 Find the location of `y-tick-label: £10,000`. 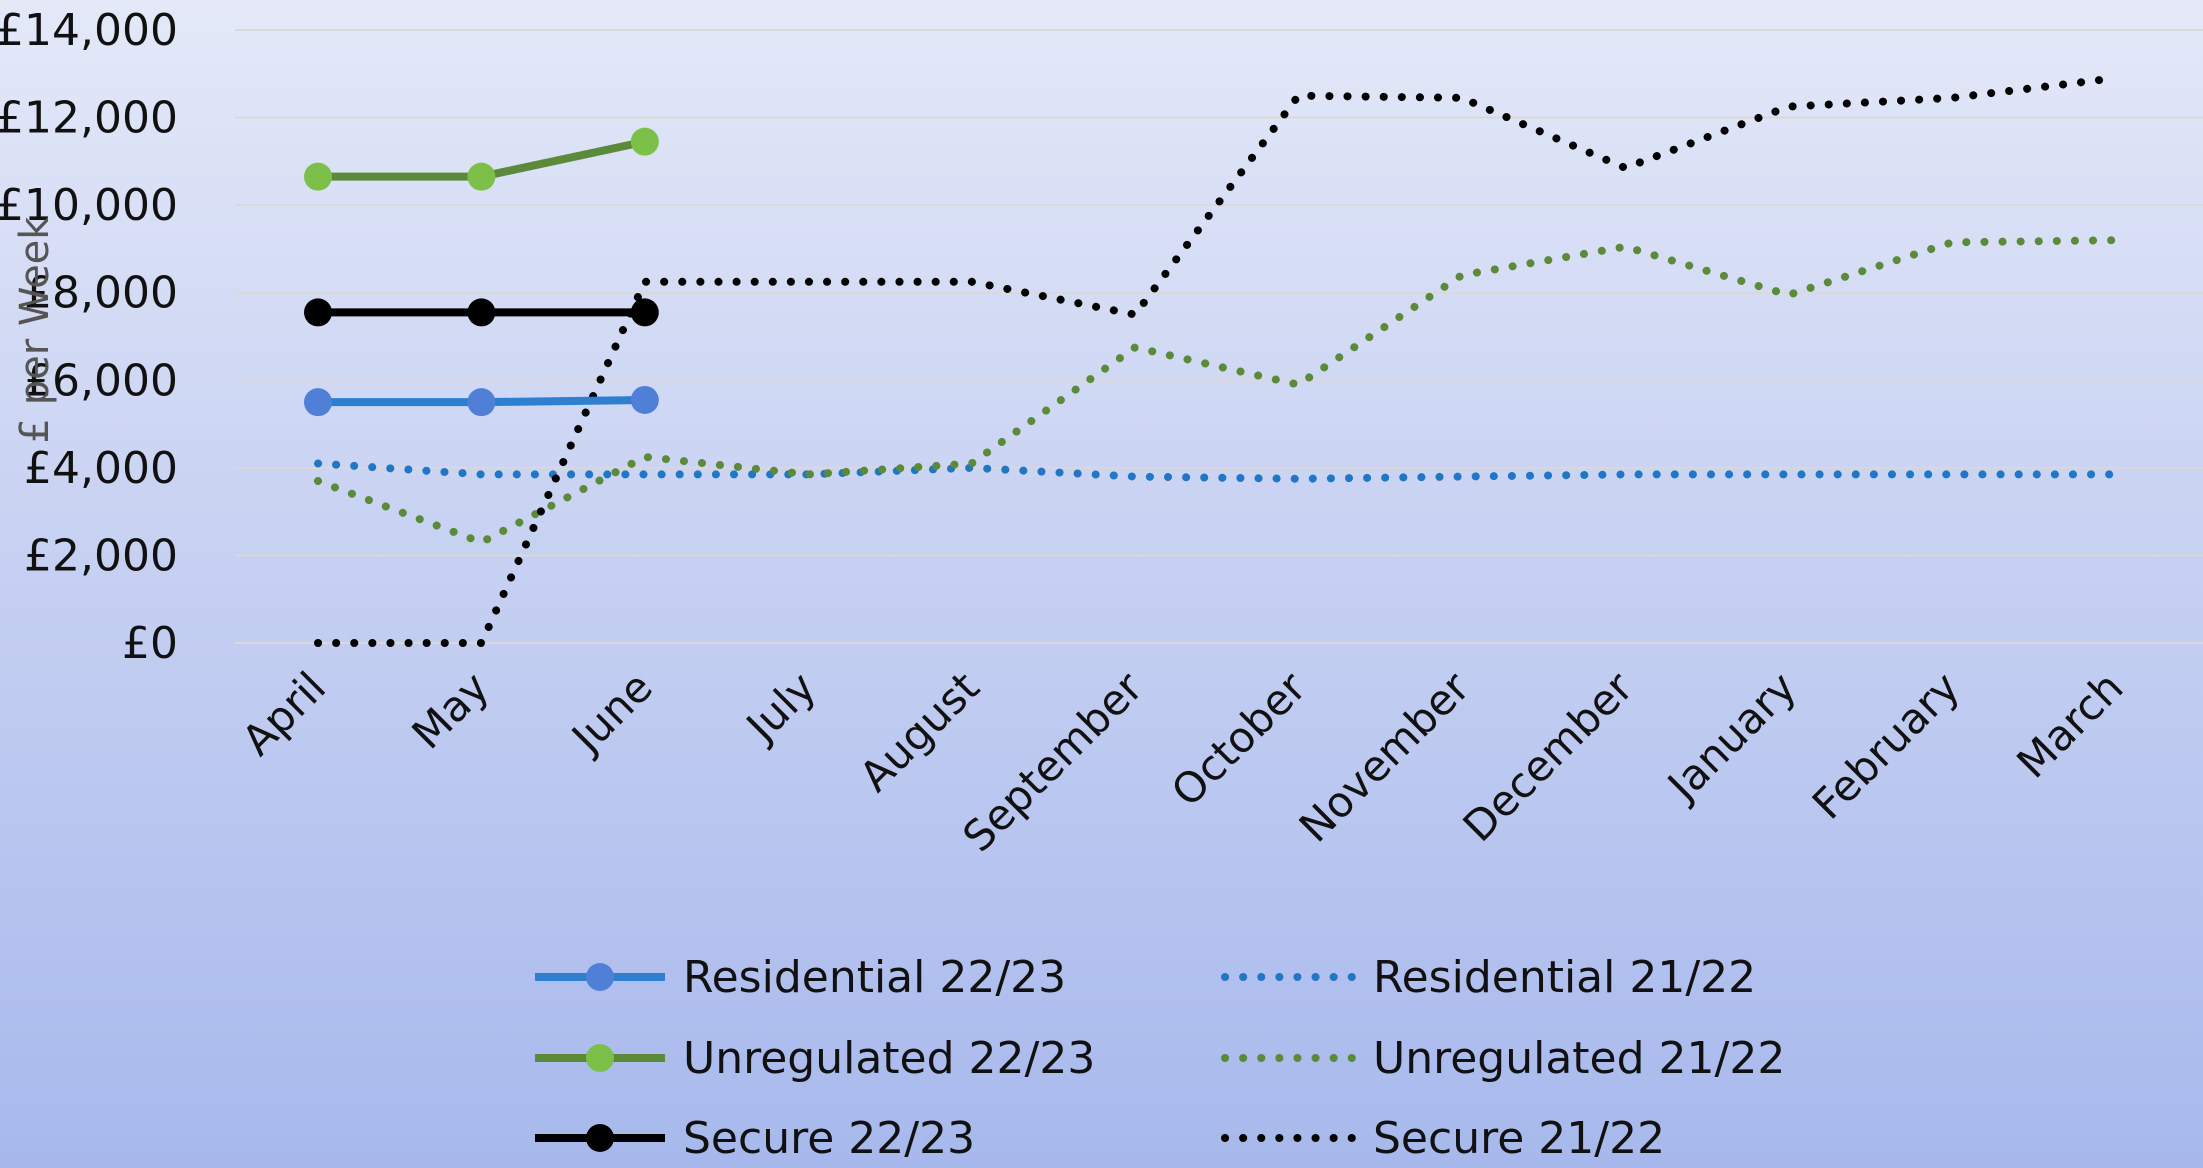

y-tick-label: £10,000 is located at coordinates (89, 205).